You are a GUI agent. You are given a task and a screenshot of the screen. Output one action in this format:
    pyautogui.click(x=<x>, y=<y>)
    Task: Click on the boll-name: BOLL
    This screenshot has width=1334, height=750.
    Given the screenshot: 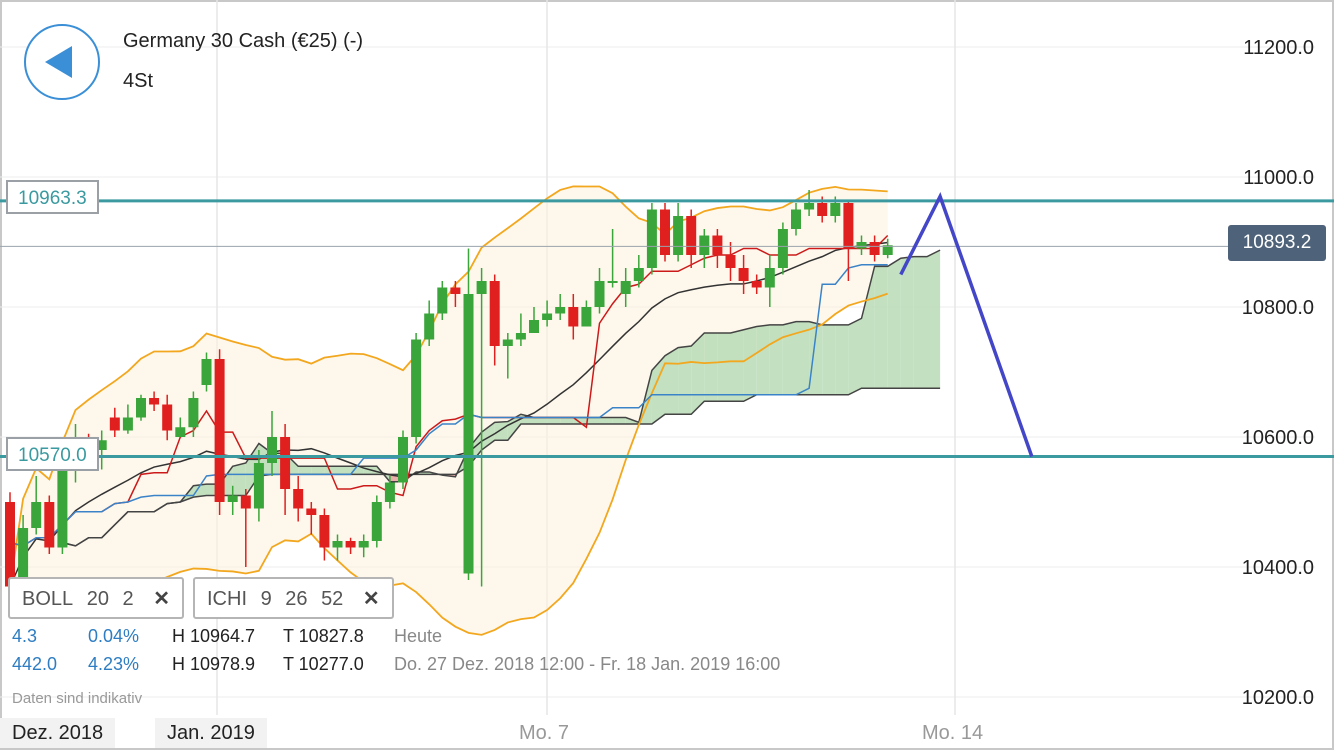 What is the action you would take?
    pyautogui.click(x=48, y=599)
    